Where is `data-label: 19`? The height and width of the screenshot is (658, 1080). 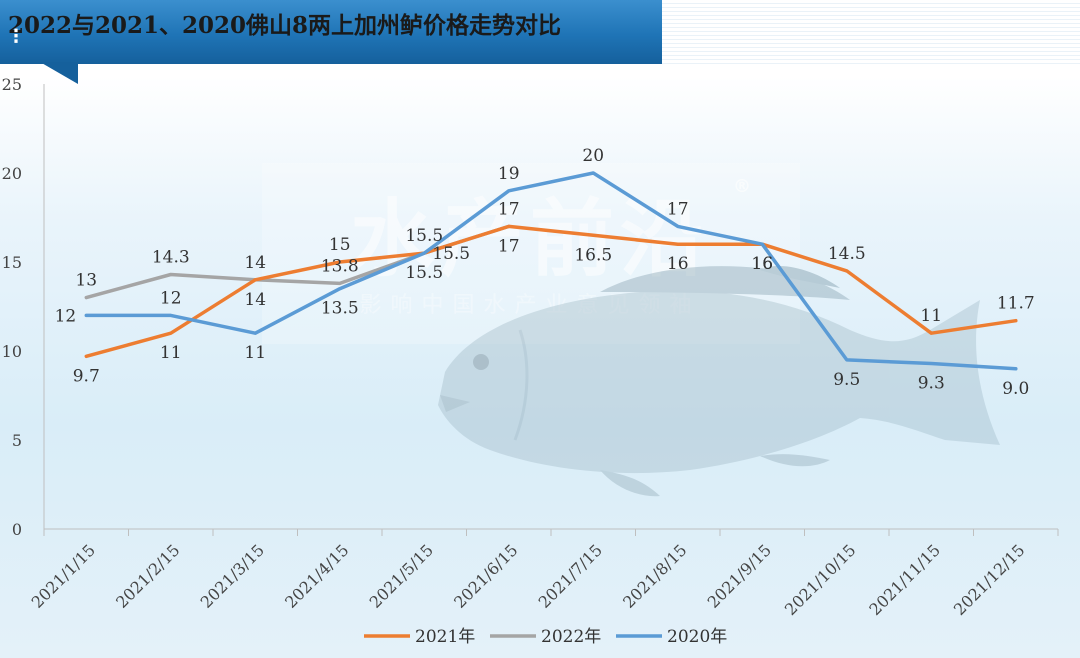 data-label: 19 is located at coordinates (509, 174).